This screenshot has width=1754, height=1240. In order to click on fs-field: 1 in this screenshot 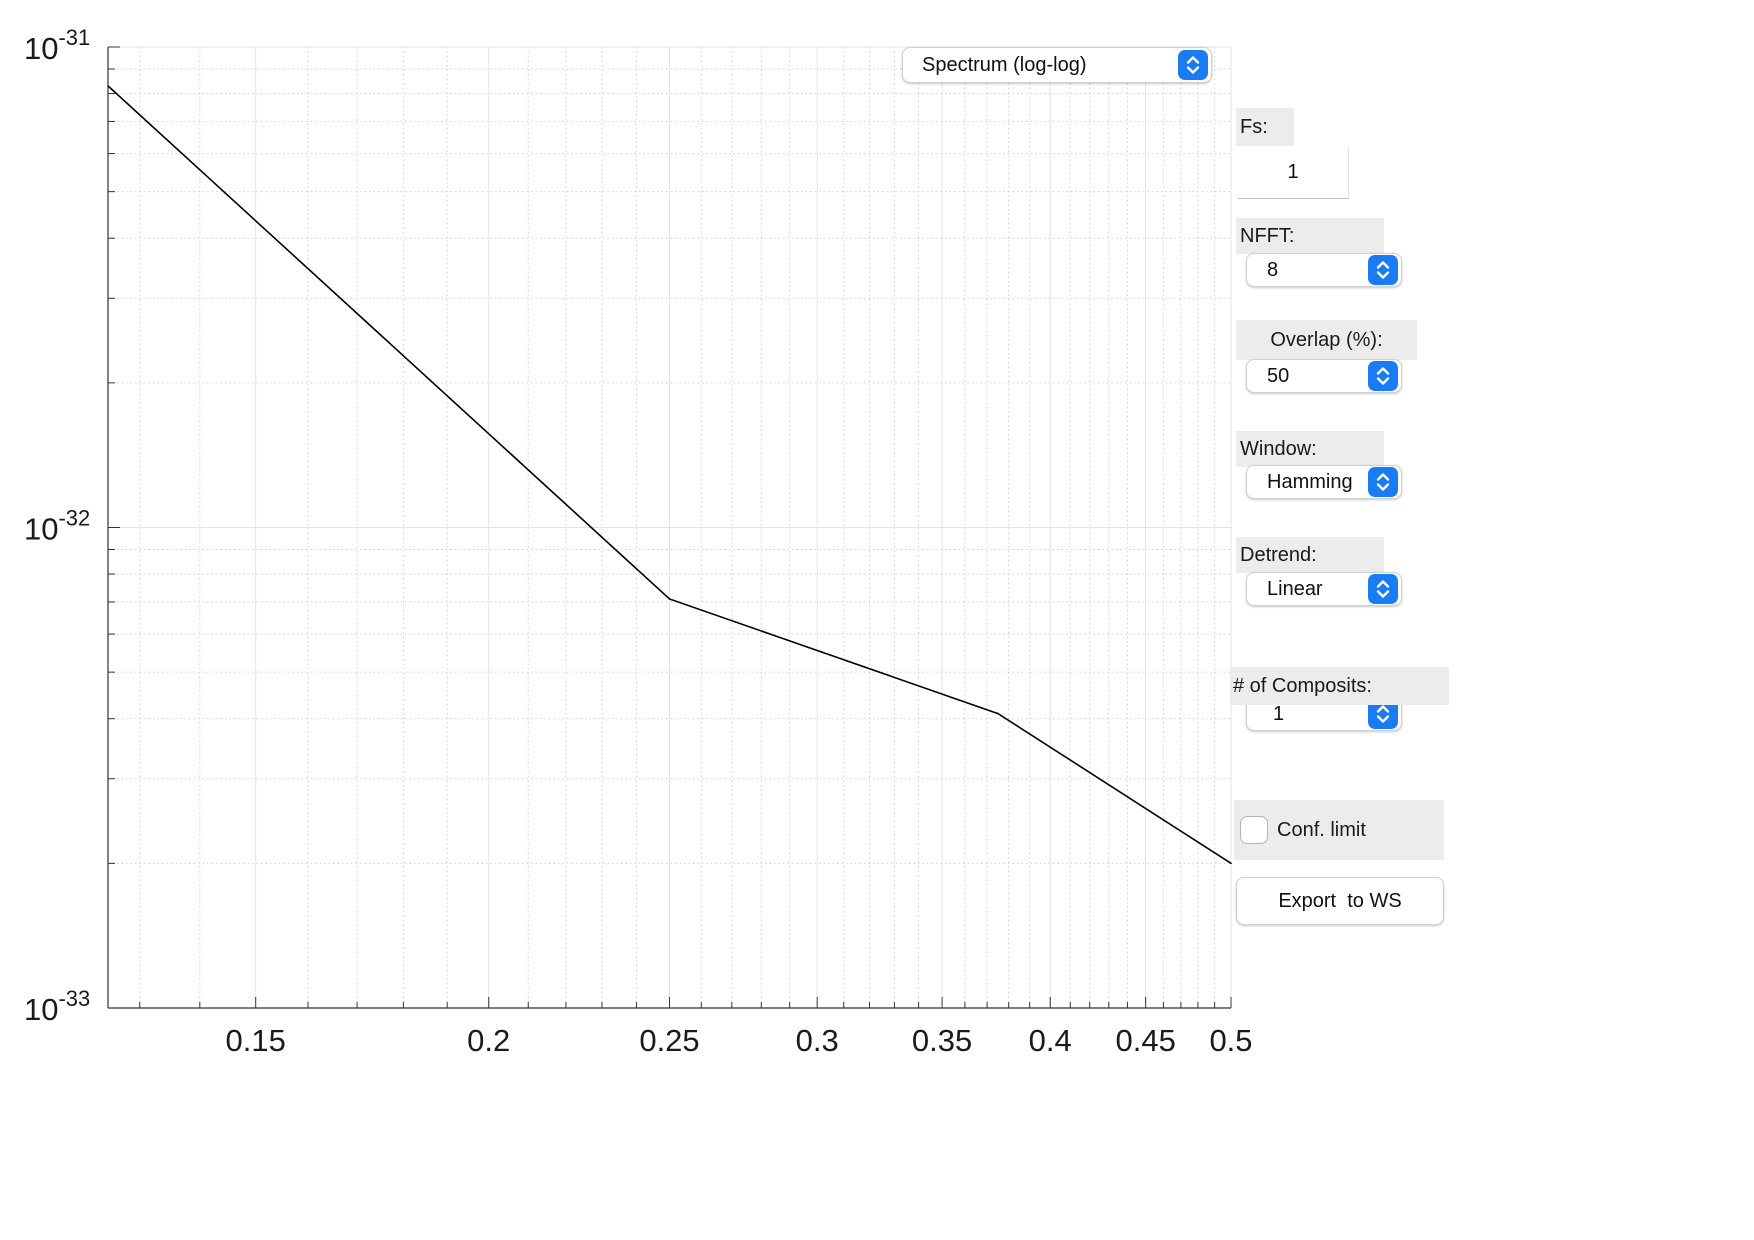, I will do `click(1293, 173)`.